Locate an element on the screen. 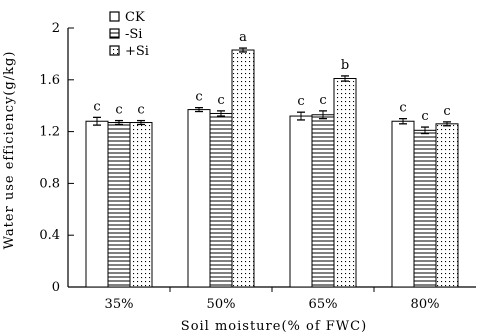 This screenshot has height=335, width=480. legend: CK -Si +Si is located at coordinates (129, 34).